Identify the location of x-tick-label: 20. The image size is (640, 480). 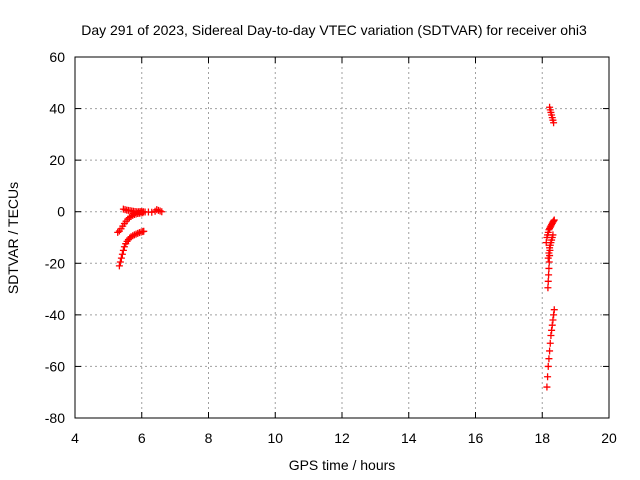
(609, 438).